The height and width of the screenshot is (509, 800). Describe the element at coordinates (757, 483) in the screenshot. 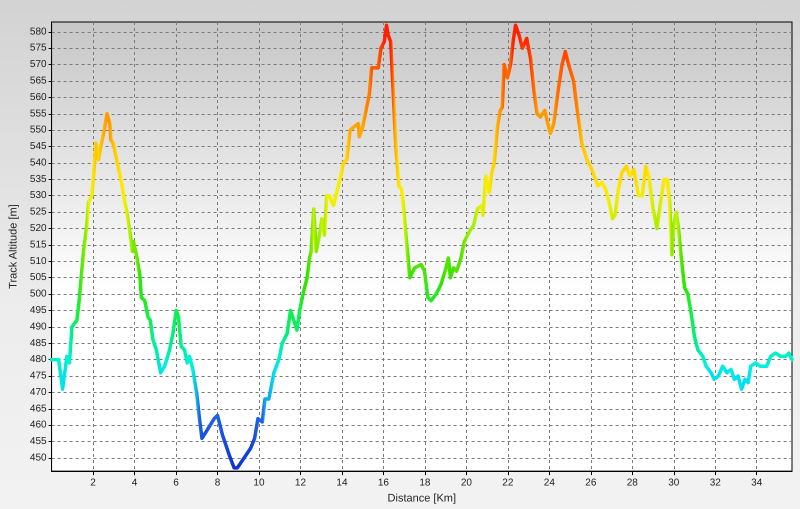

I see `x-tick-label: 34` at that location.